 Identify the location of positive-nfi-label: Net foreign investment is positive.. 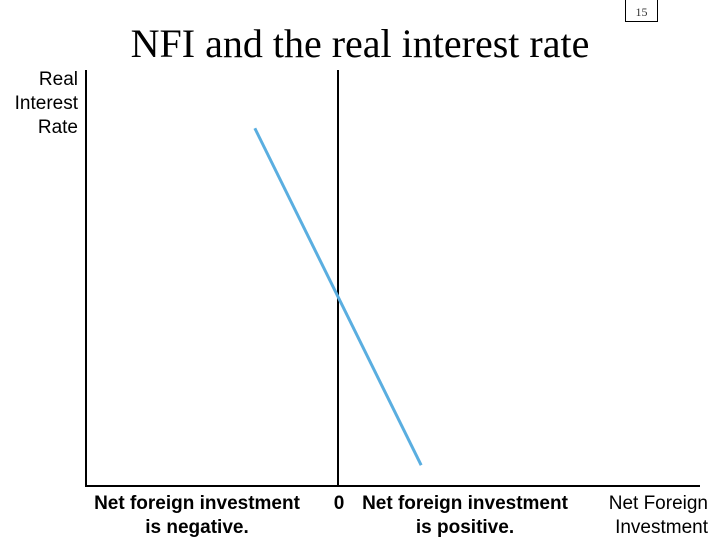
(465, 515).